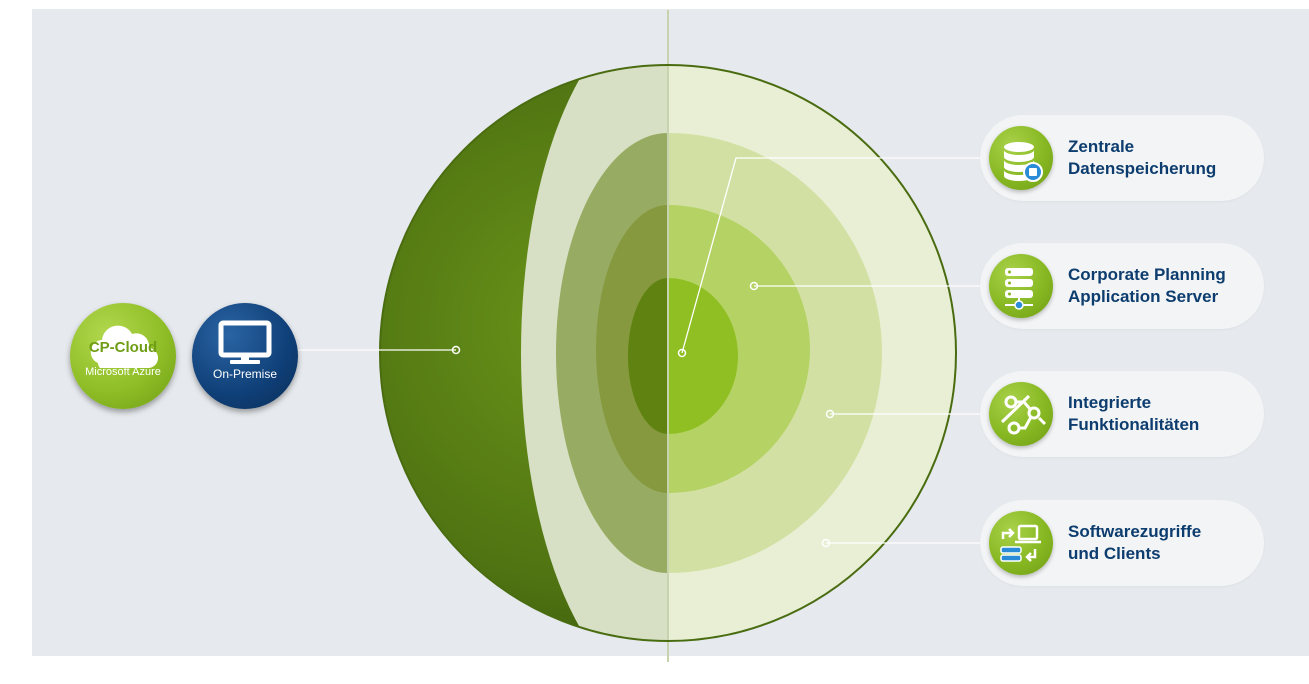 The width and height of the screenshot is (1309, 684). I want to click on cut-face-core, so click(648, 356).